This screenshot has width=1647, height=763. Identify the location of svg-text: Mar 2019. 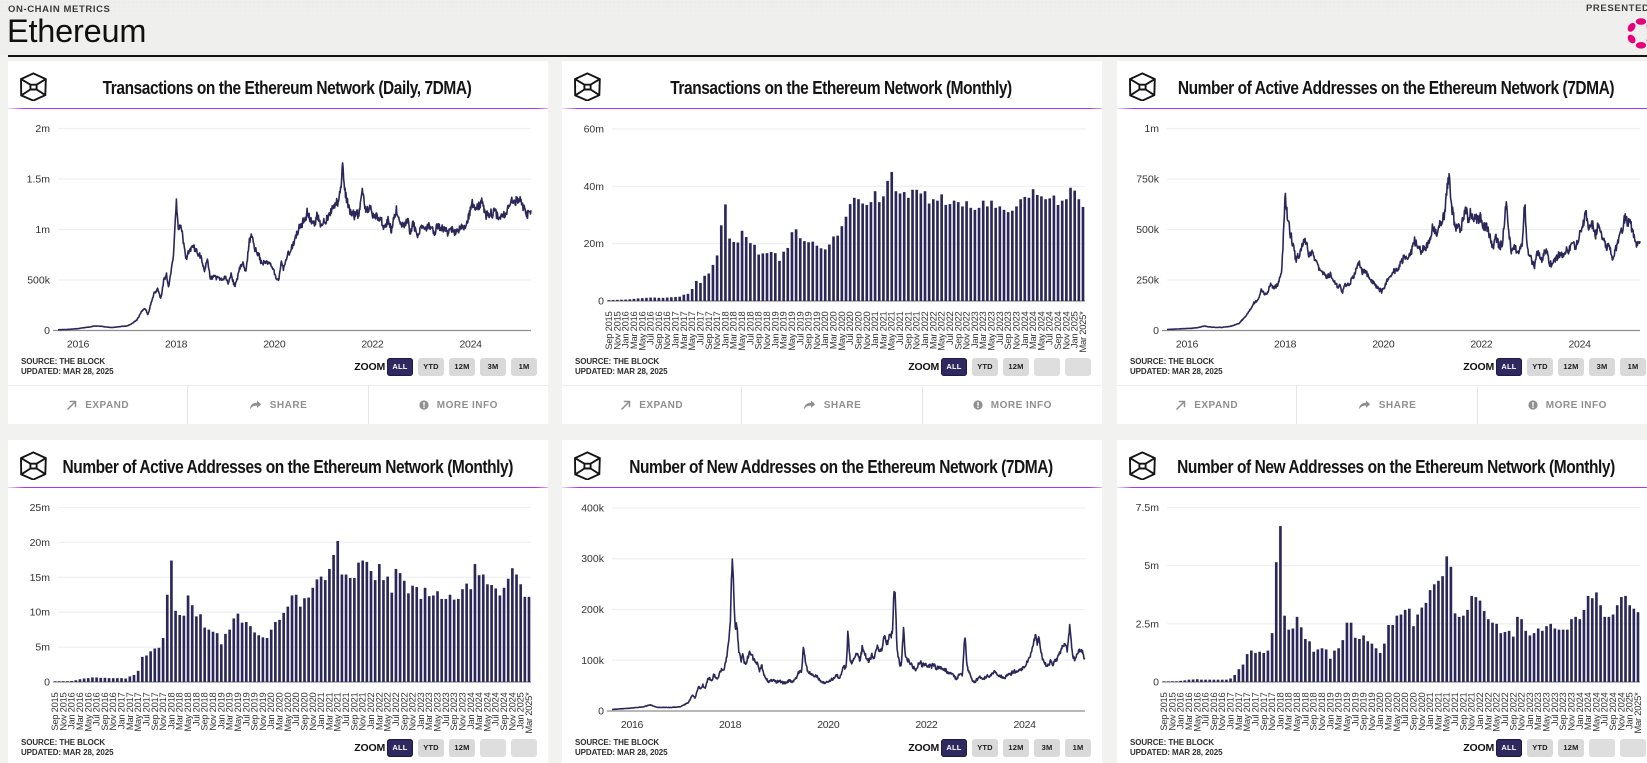
(1338, 711).